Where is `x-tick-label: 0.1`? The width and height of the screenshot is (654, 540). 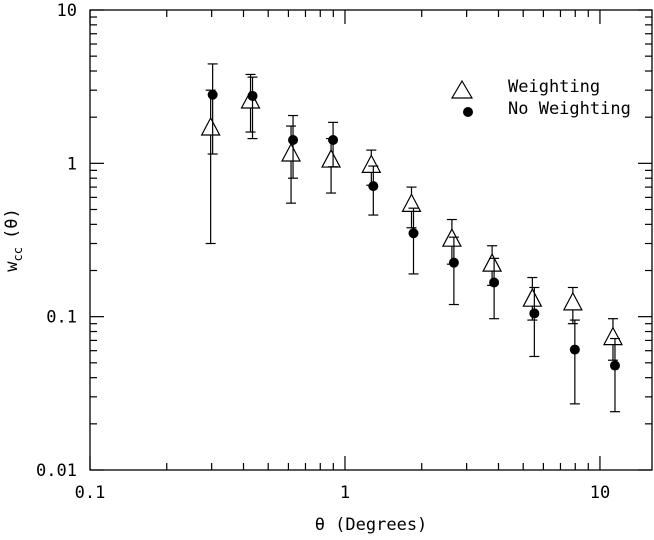 x-tick-label: 0.1 is located at coordinates (90, 493).